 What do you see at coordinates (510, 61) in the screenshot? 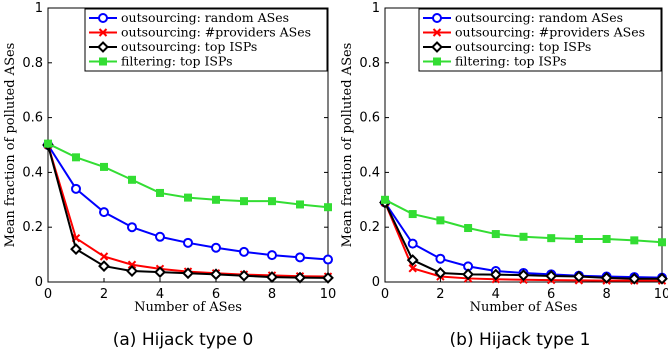
I see `legend-entry-label: filtering: top ISPs` at bounding box center [510, 61].